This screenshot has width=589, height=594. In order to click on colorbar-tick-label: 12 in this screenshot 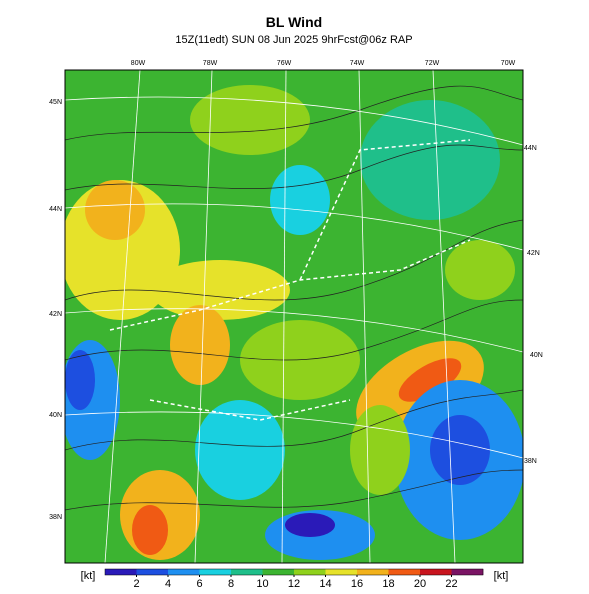, I will do `click(294, 583)`.